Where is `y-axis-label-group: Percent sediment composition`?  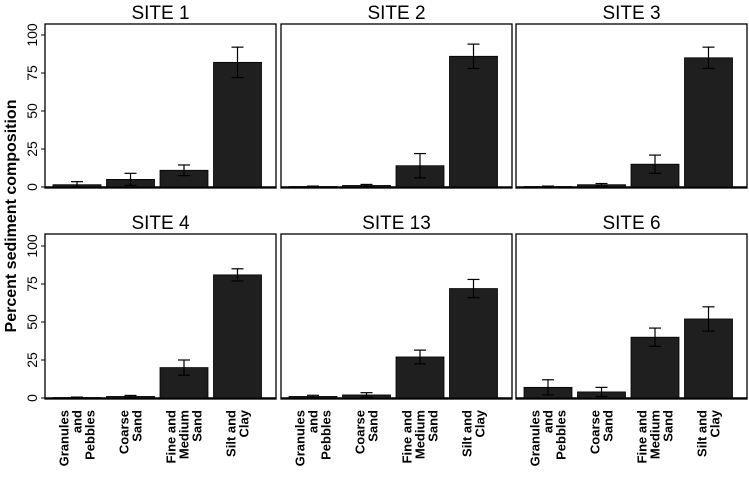 y-axis-label-group: Percent sediment composition is located at coordinates (11, 216).